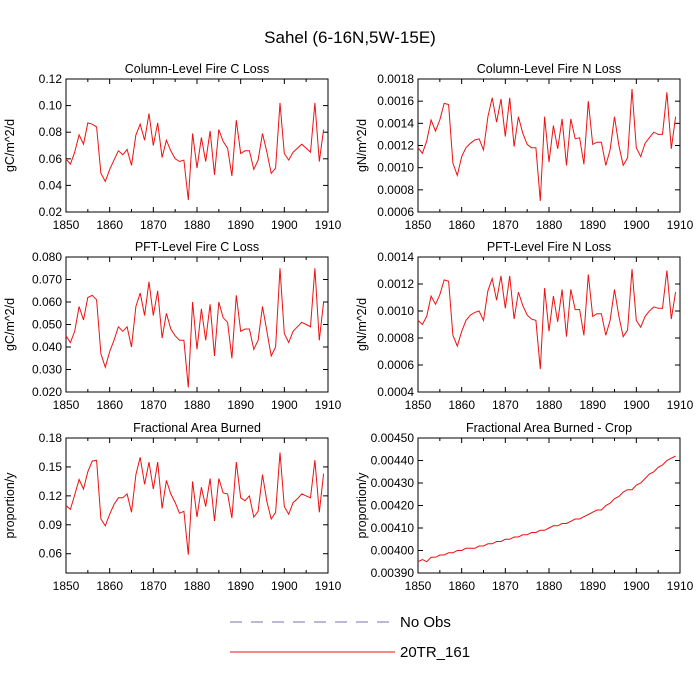 Image resolution: width=700 pixels, height=700 pixels. What do you see at coordinates (393, 573) in the screenshot?
I see `y-tick-label: 0.00390` at bounding box center [393, 573].